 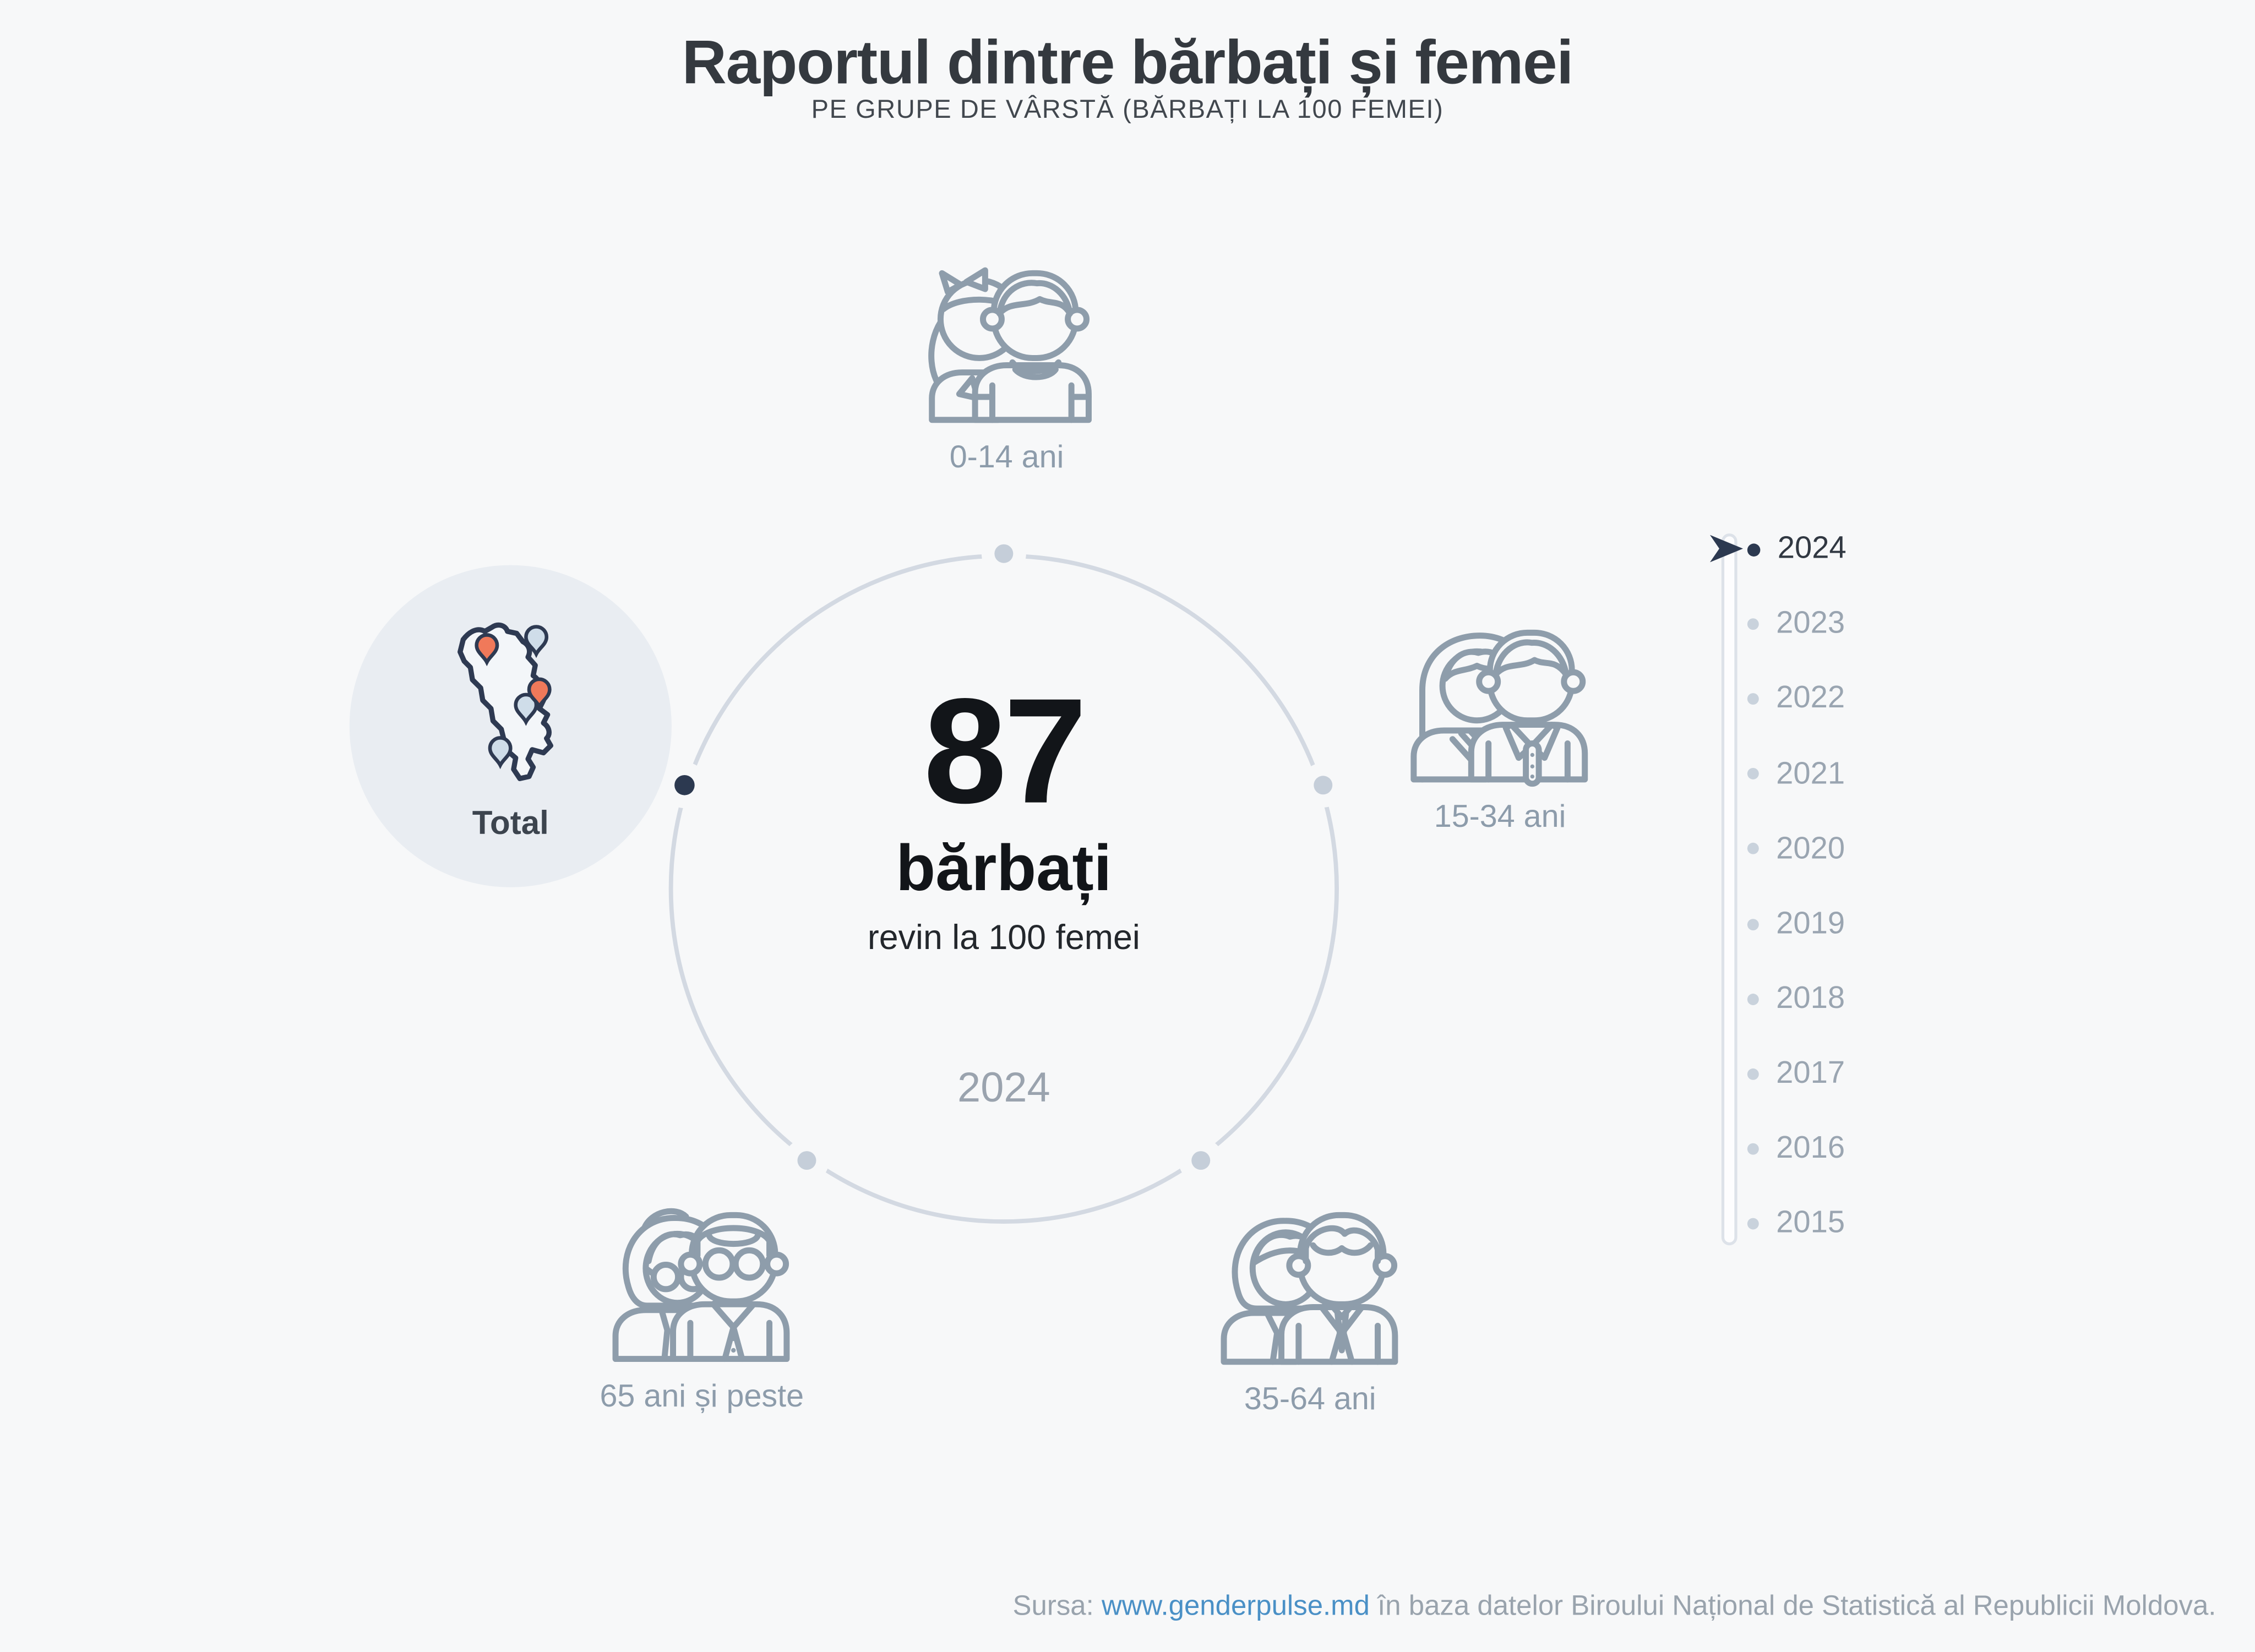 What do you see at coordinates (1499, 708) in the screenshot?
I see `young-adults-icon` at bounding box center [1499, 708].